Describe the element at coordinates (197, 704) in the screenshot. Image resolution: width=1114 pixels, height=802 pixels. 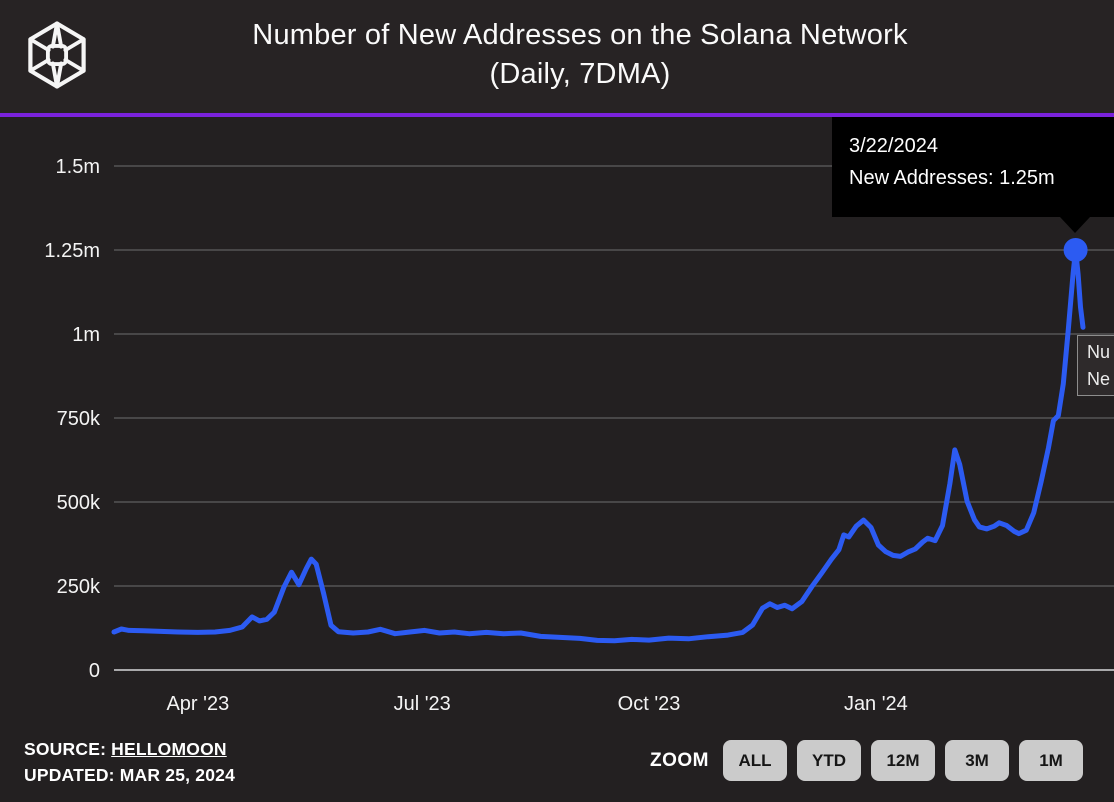
I see `x-axis-tick-label: Apr '23` at that location.